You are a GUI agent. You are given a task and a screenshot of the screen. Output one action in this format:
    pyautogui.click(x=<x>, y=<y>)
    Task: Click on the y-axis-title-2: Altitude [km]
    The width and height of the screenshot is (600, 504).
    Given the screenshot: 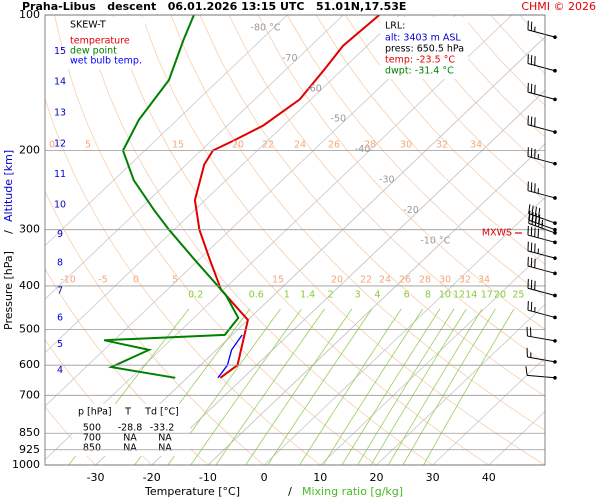 What is the action you would take?
    pyautogui.click(x=8, y=186)
    